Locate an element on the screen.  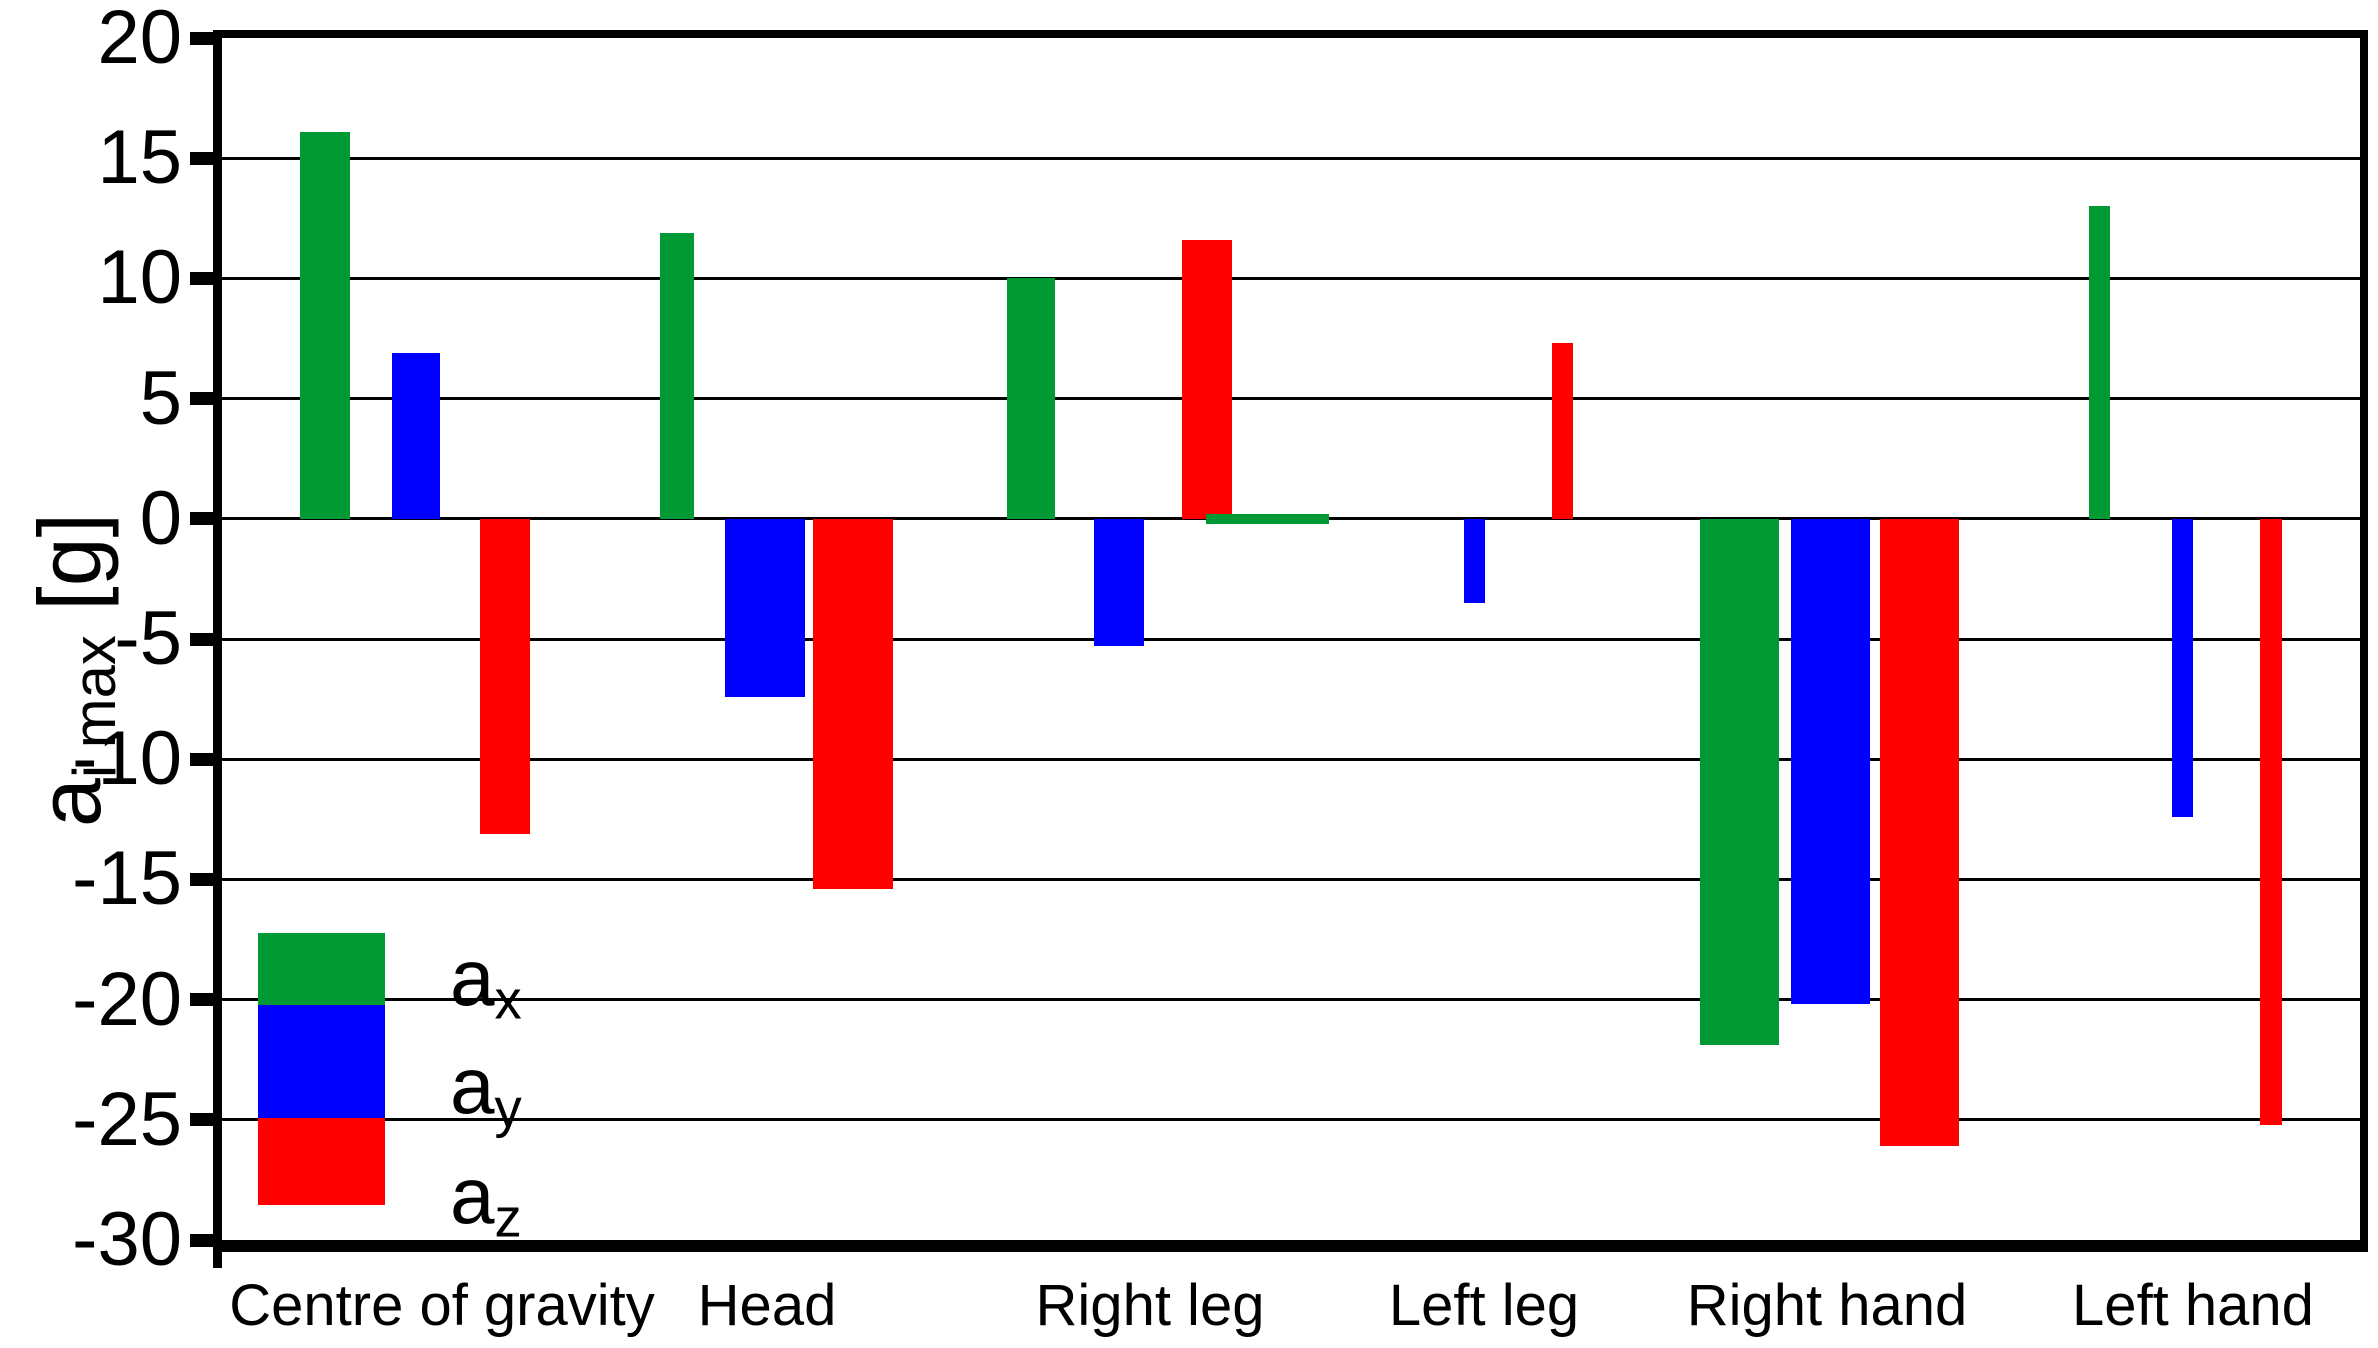
y-axis-title-unit: [g] is located at coordinates (69, 561).